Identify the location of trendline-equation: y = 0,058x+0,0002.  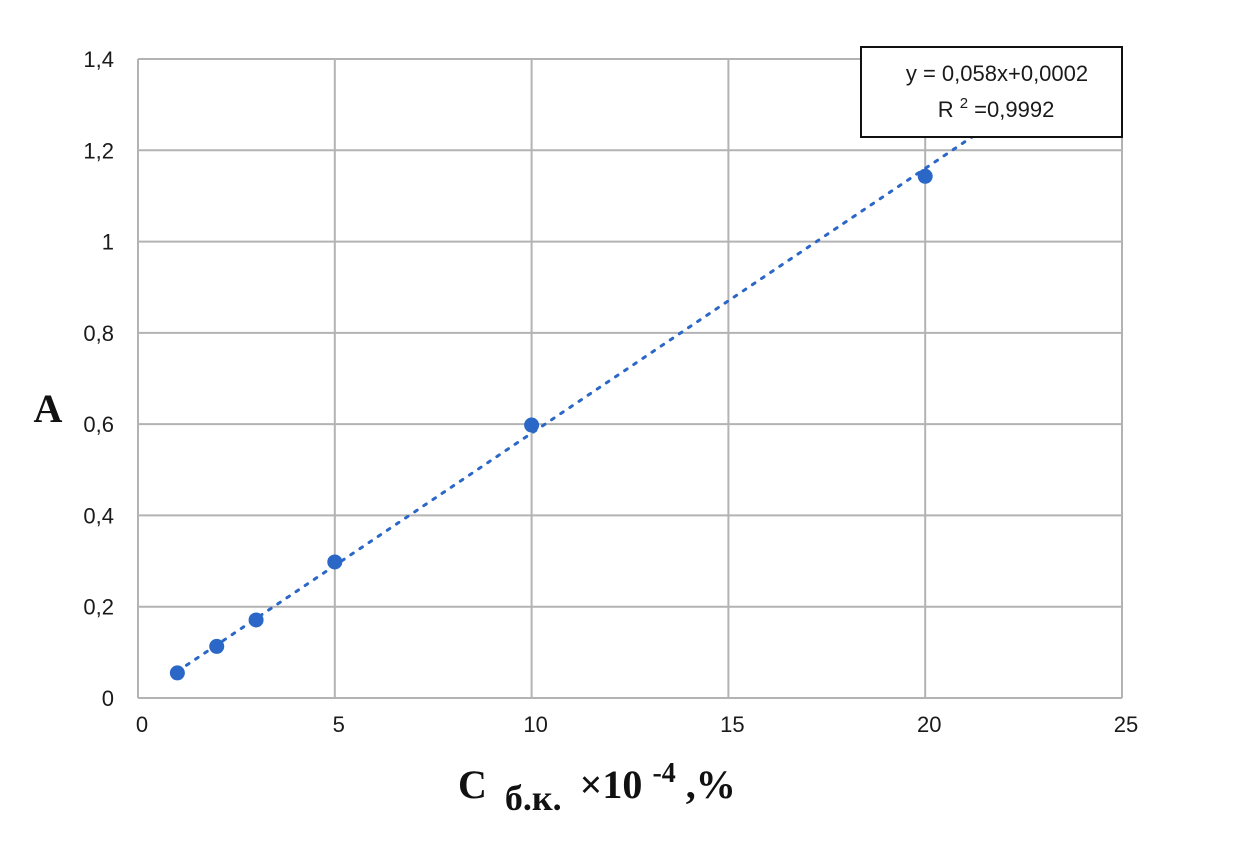
(997, 73).